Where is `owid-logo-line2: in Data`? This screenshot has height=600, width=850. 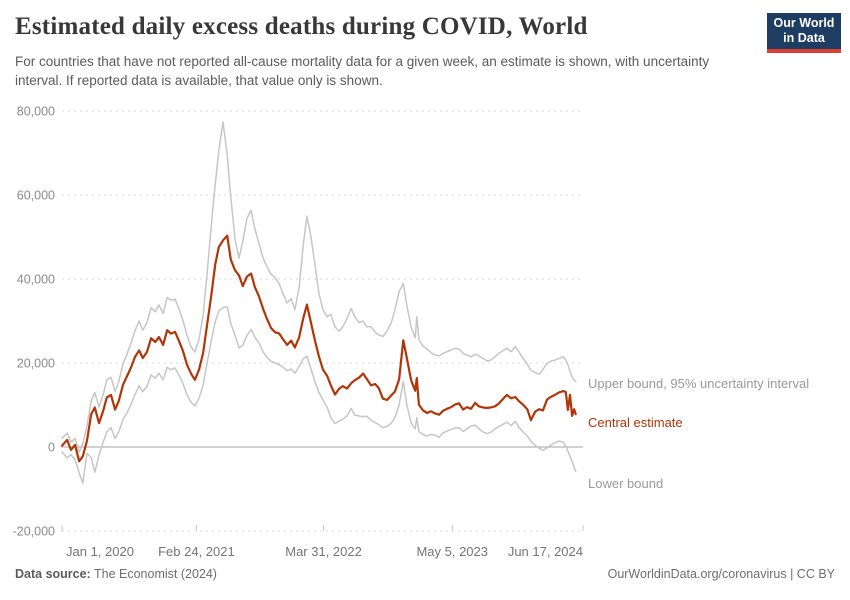 owid-logo-line2: in Data is located at coordinates (804, 38).